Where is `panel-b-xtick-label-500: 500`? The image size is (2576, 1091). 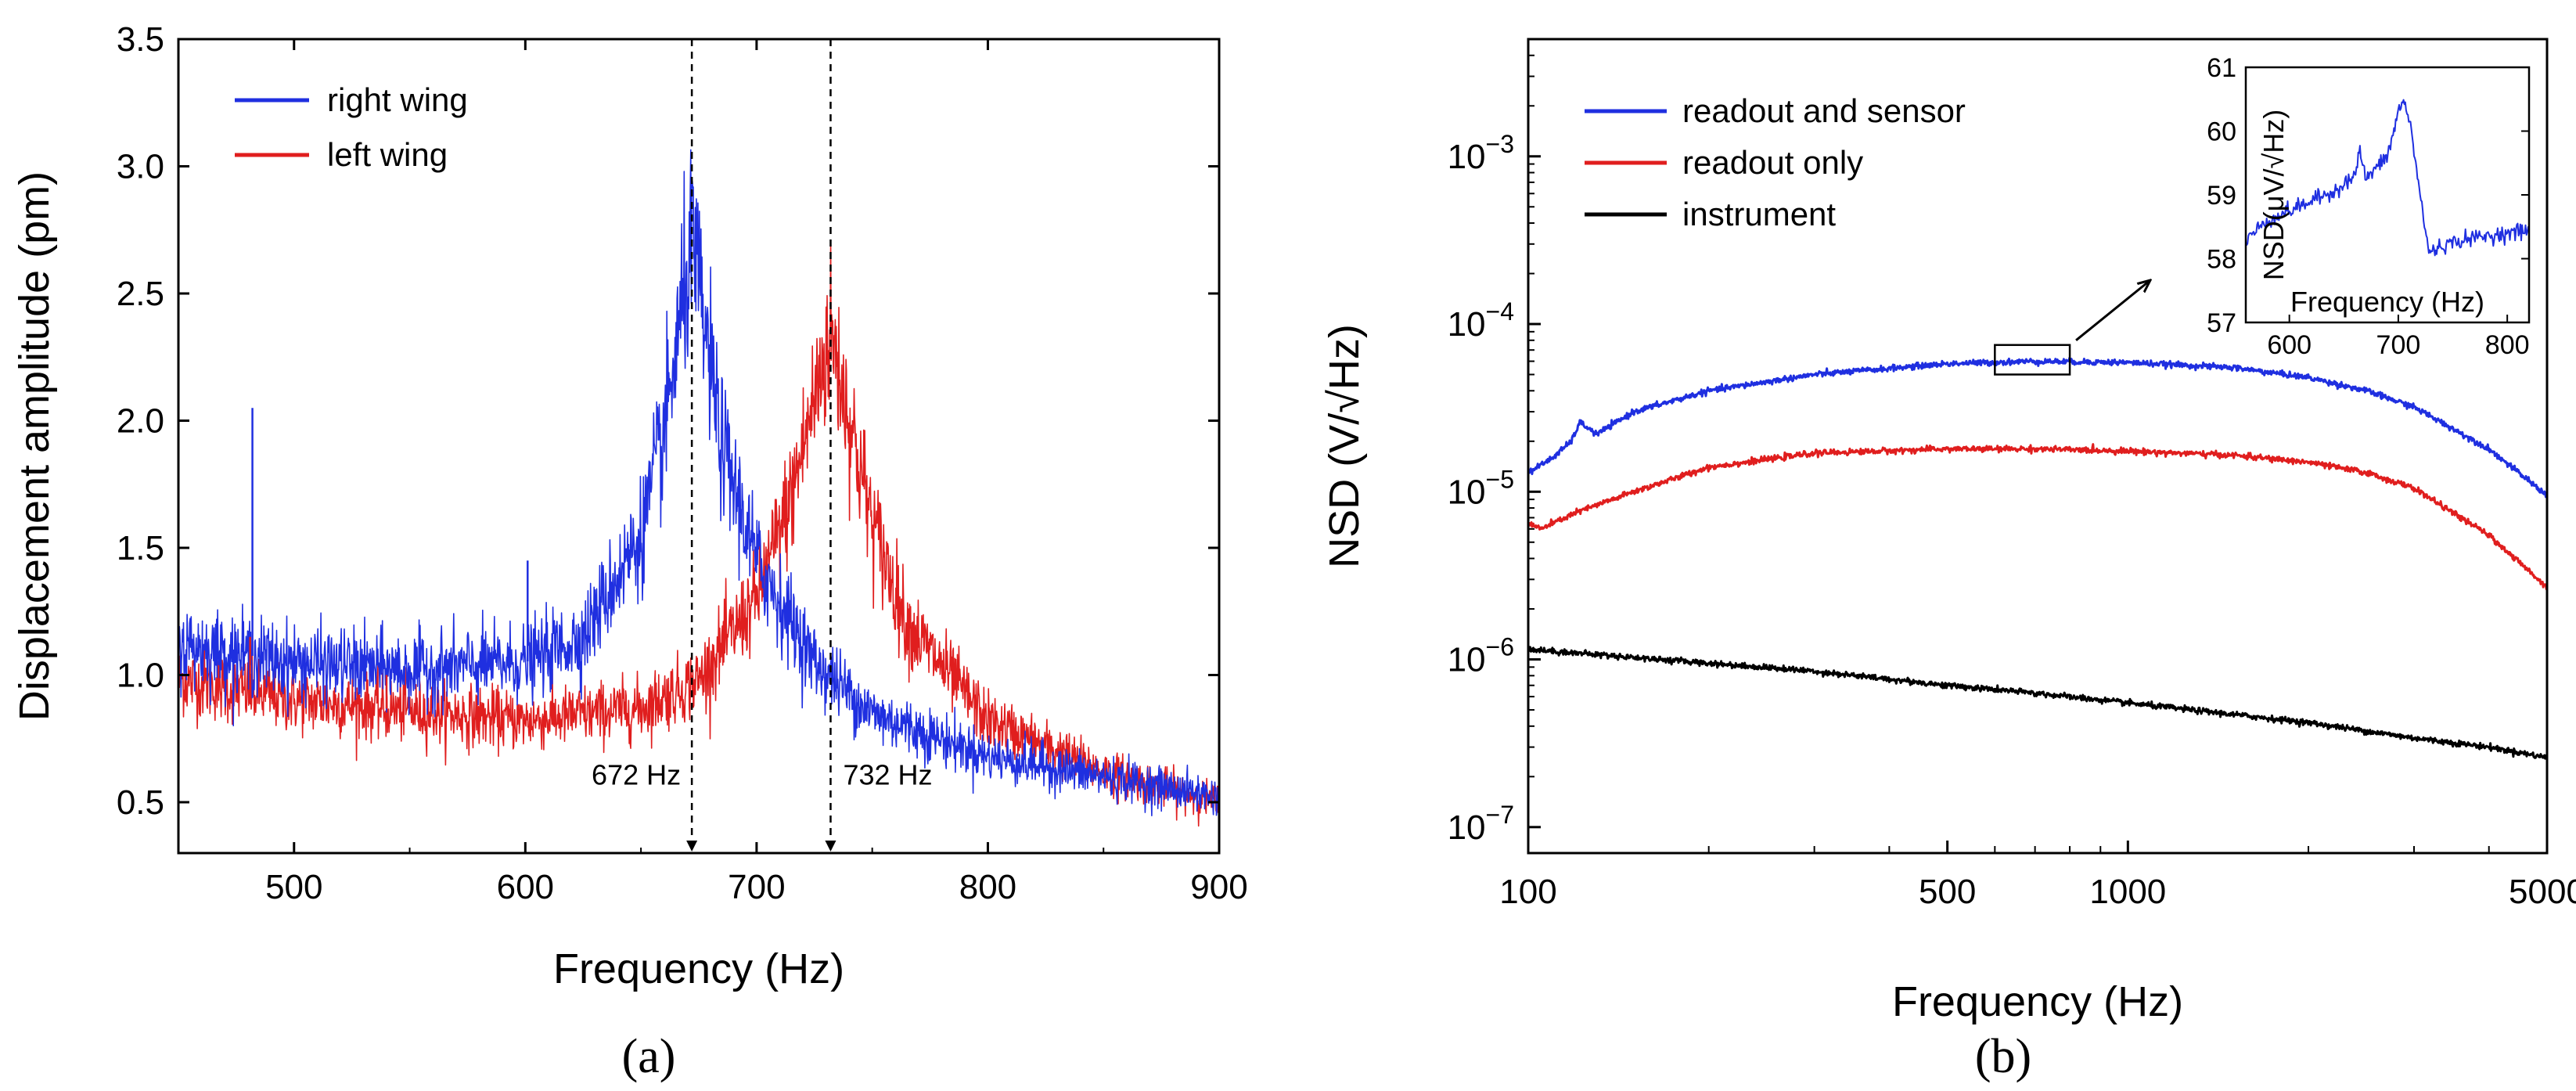
panel-b-xtick-label-500: 500 is located at coordinates (1948, 892).